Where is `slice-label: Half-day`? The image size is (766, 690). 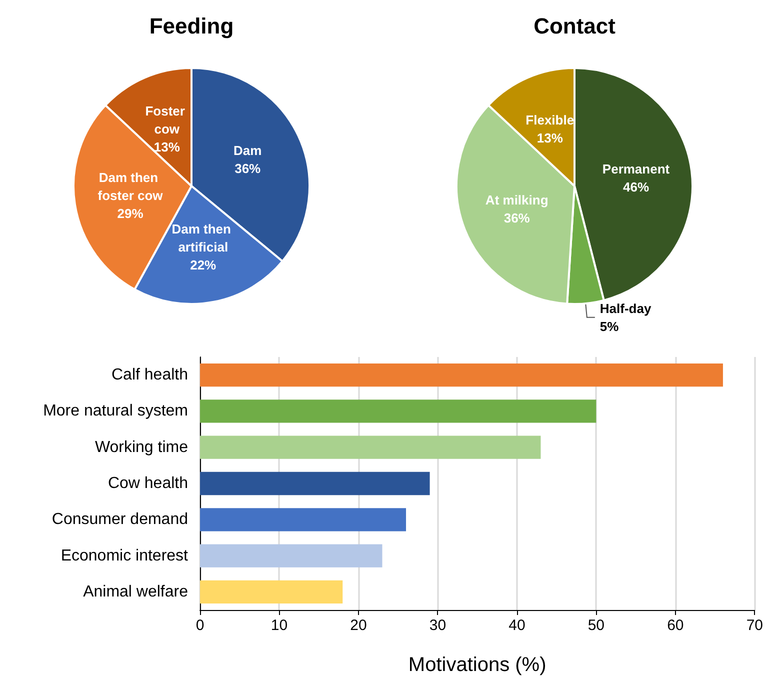
slice-label: Half-day is located at coordinates (626, 308).